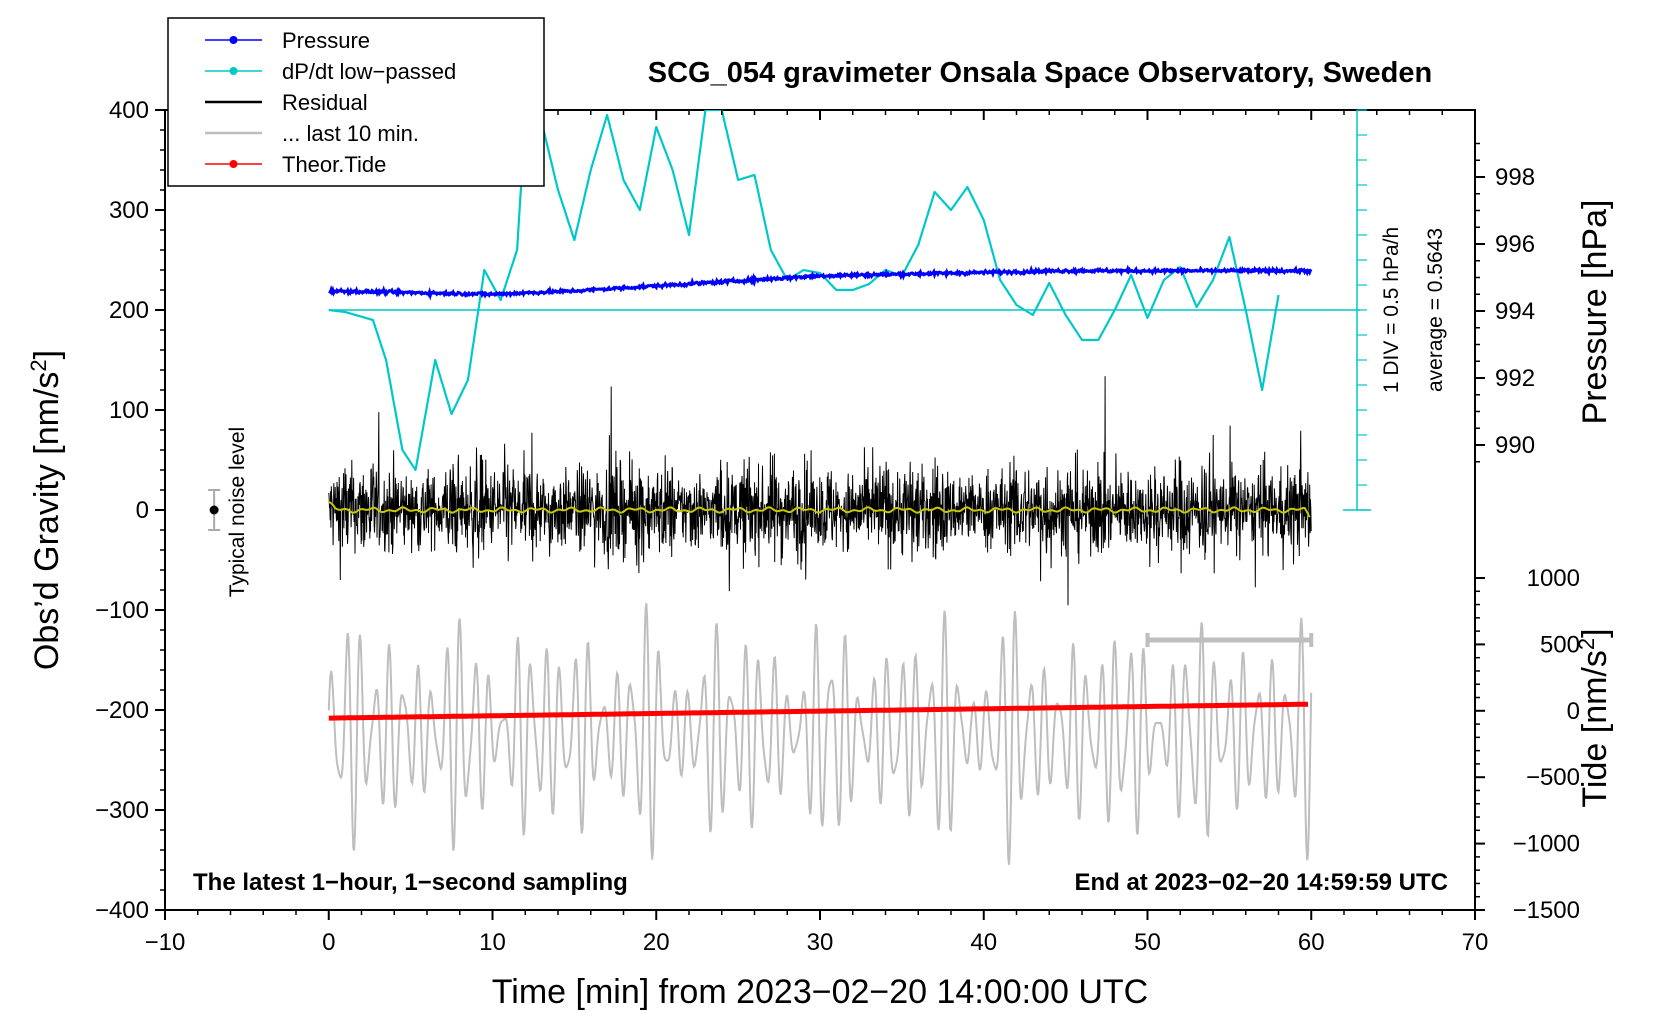  Describe the element at coordinates (1560, 644) in the screenshot. I see `tide-tick-label-1: 500` at that location.